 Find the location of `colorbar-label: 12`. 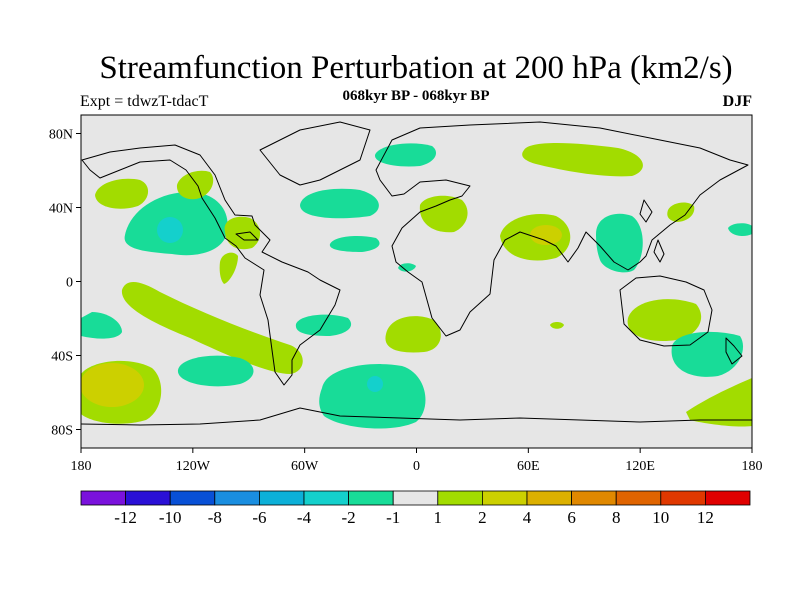

colorbar-label: 12 is located at coordinates (705, 517).